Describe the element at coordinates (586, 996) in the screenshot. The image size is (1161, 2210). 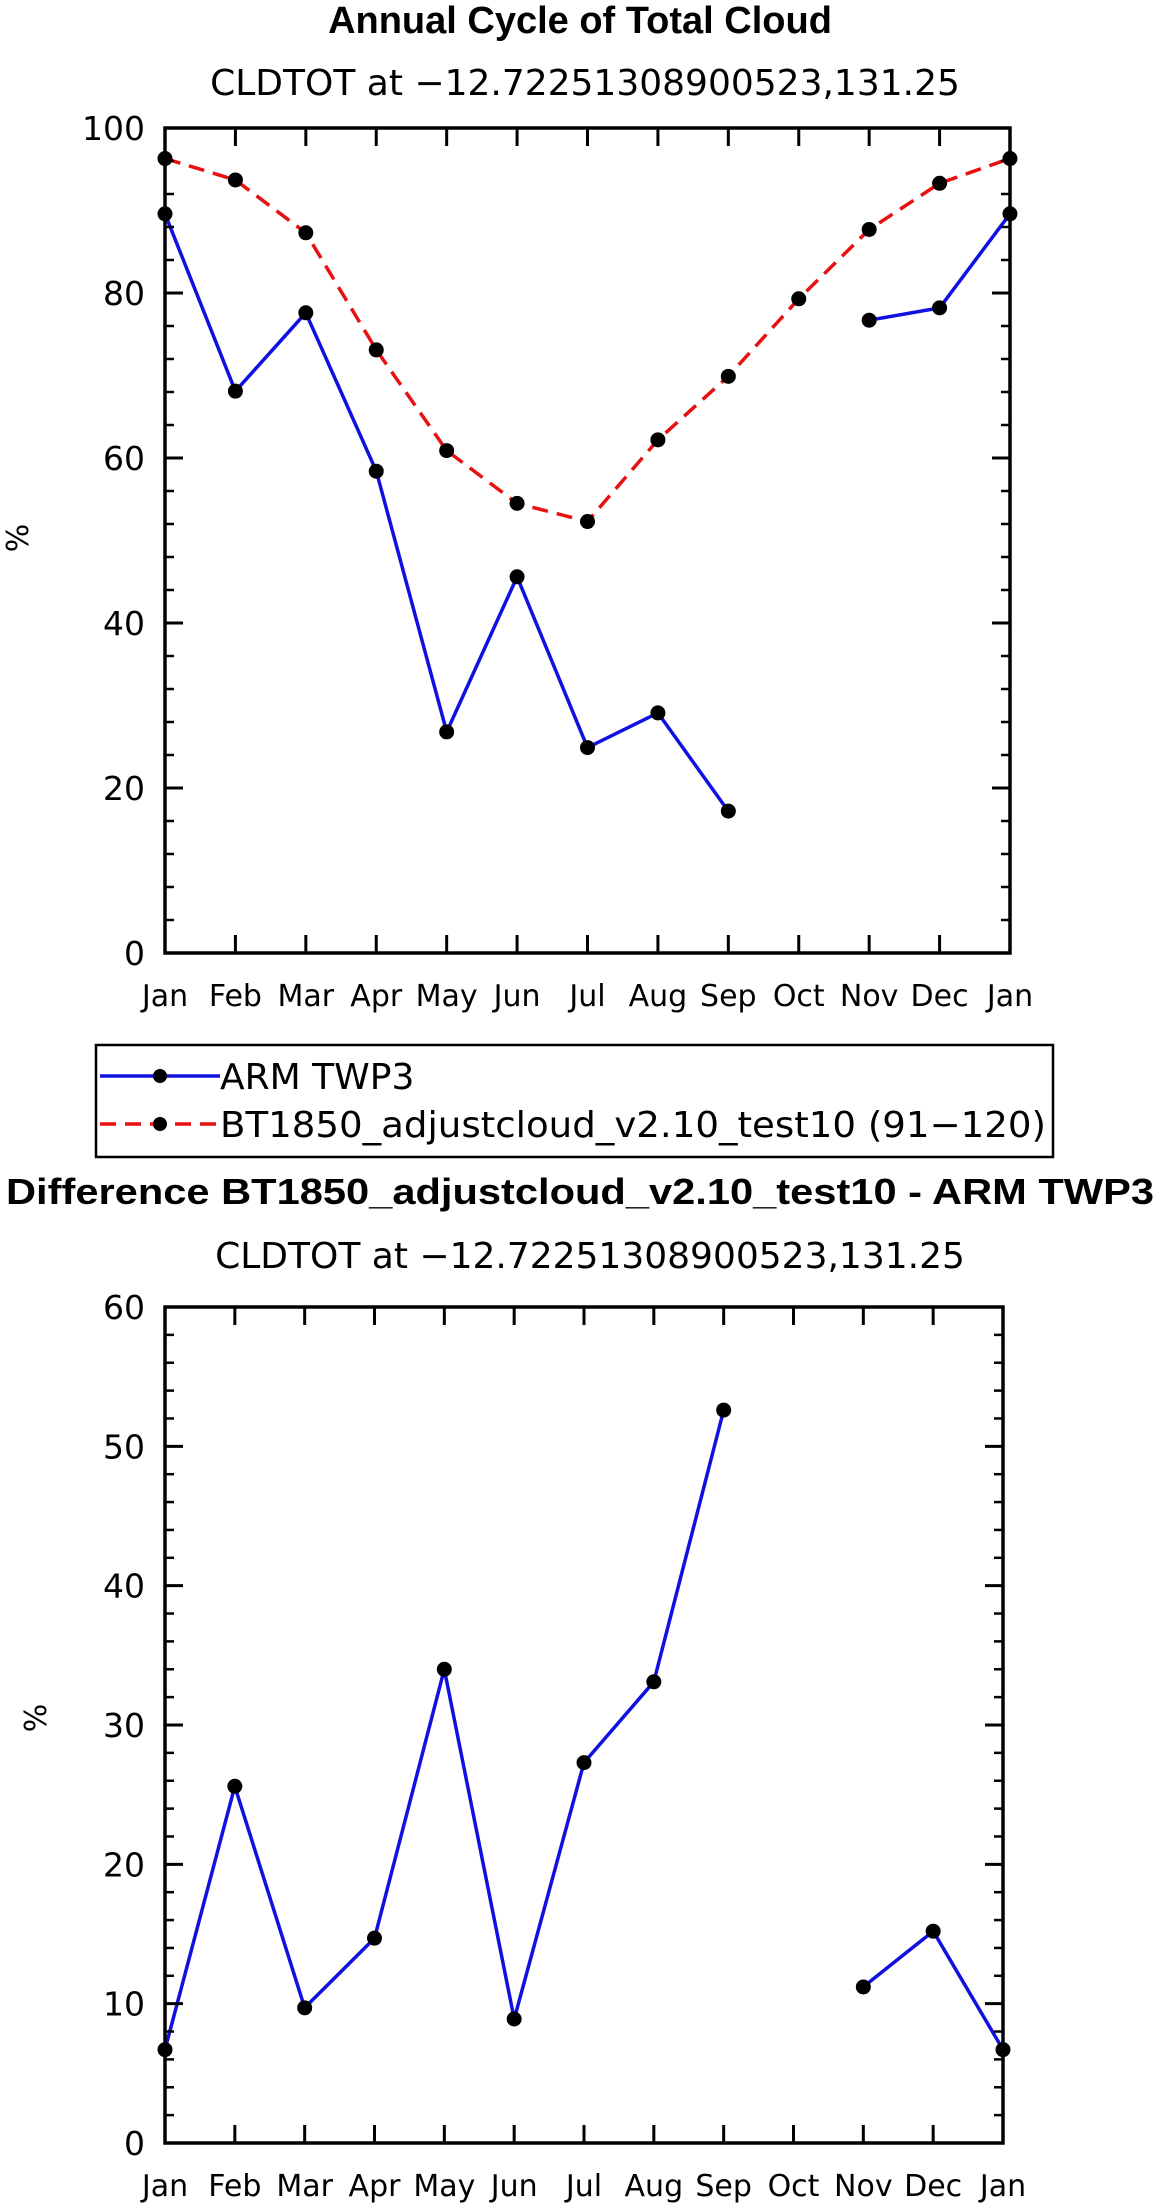
I see `chart1-xtick-label: Jul` at that location.